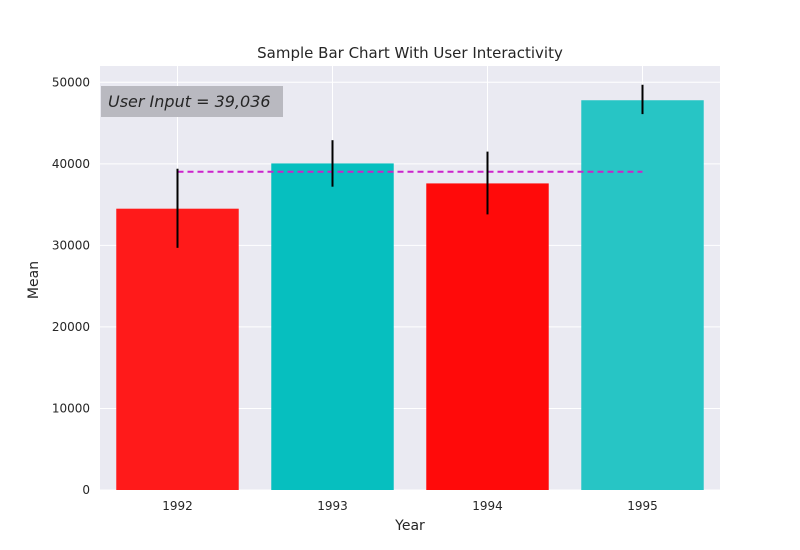 This screenshot has width=800, height=550. I want to click on y-tick-label: 50000, so click(71, 82).